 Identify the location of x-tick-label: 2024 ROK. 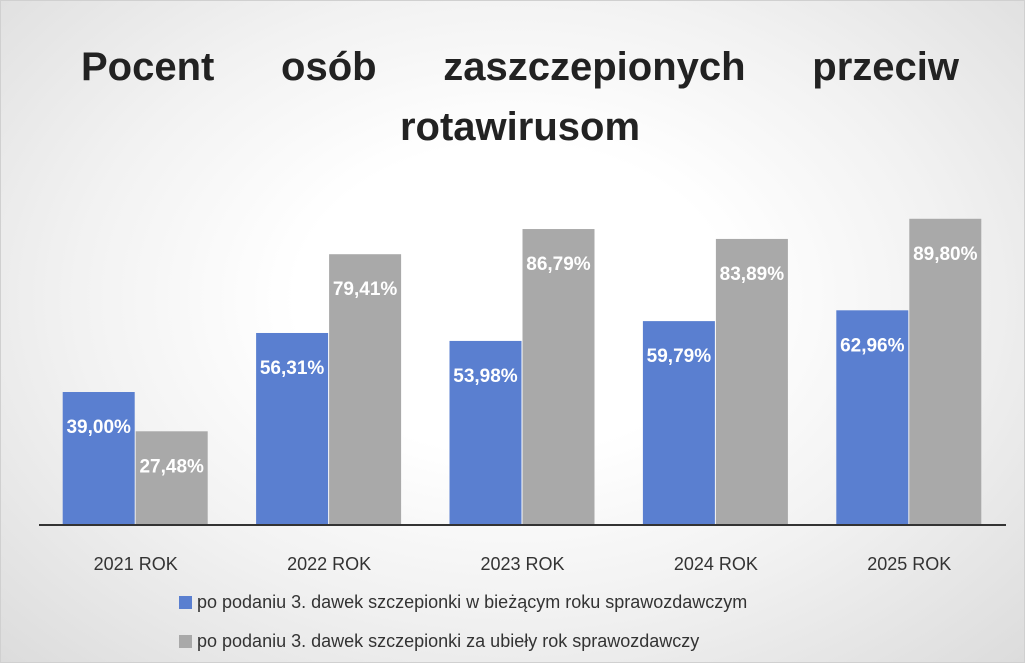
(716, 564).